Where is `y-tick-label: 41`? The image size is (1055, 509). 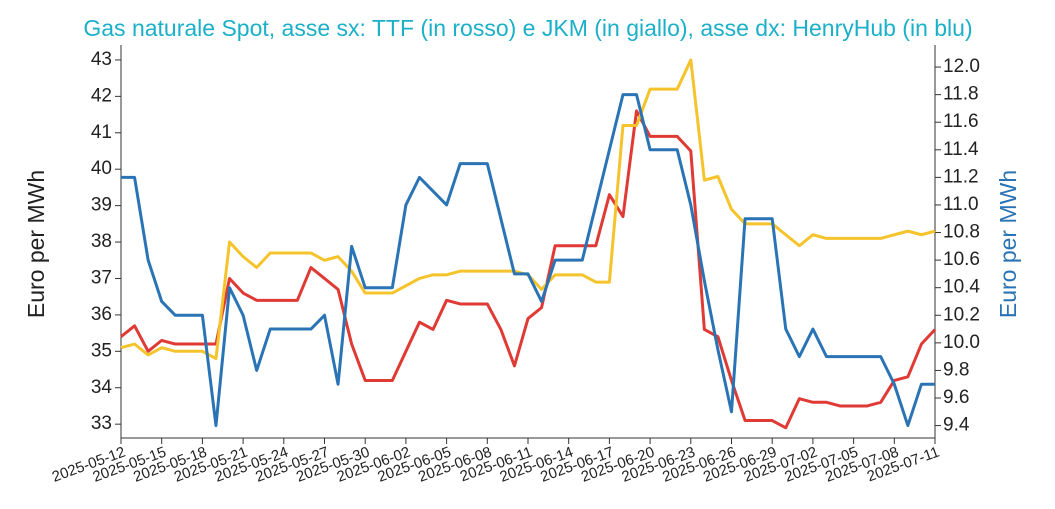
y-tick-label: 41 is located at coordinates (101, 132).